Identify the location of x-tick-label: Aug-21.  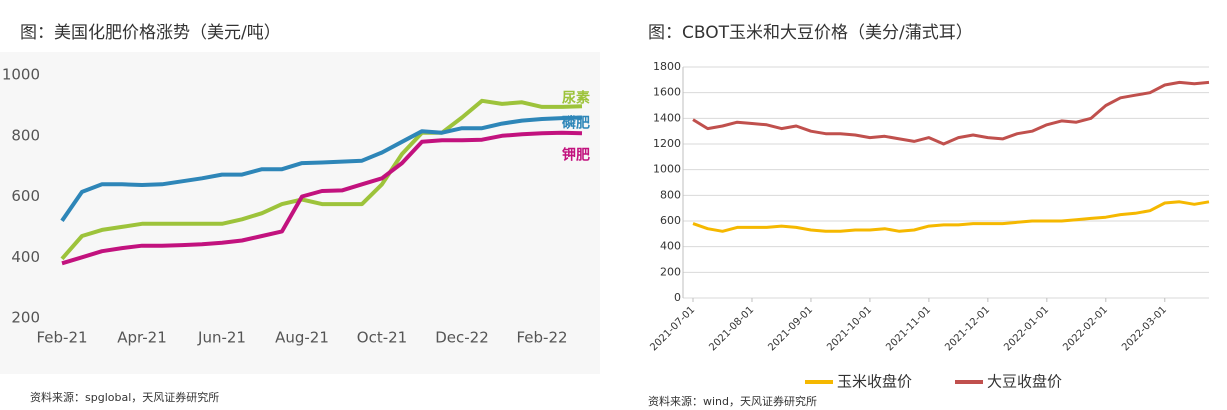
(302, 338).